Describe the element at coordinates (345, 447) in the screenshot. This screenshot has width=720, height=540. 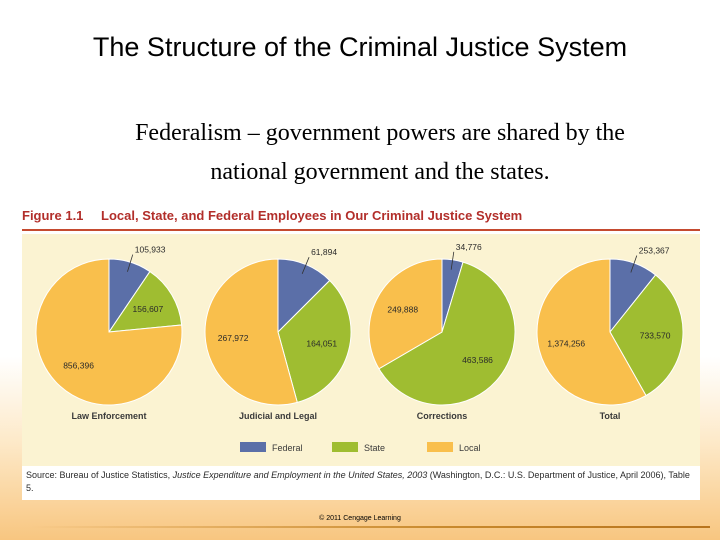
I see `legend-swatch-state` at that location.